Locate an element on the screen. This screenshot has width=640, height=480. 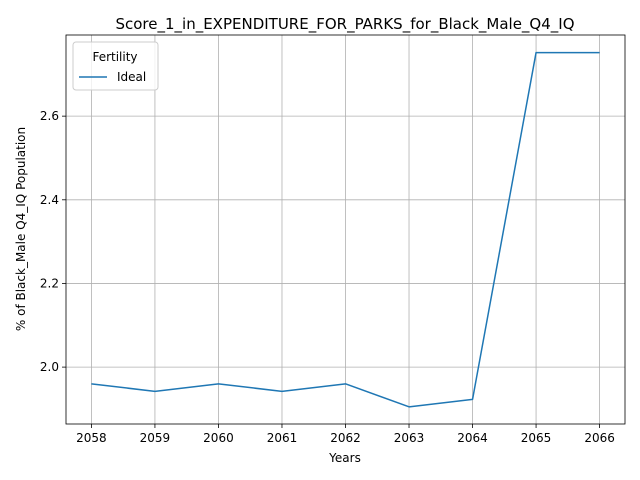
y-tick-label: 2.2 is located at coordinates (49, 283).